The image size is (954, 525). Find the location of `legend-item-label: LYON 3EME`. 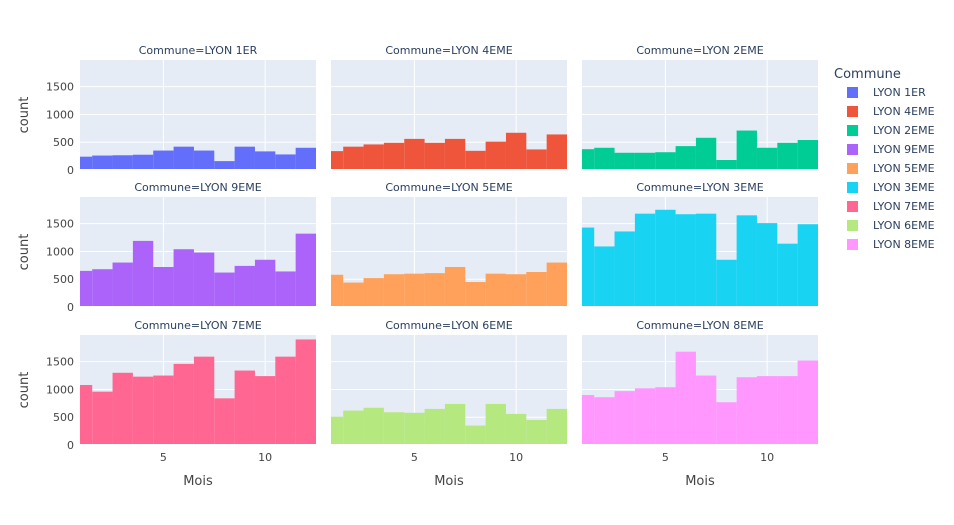

legend-item-label: LYON 3EME is located at coordinates (904, 187).